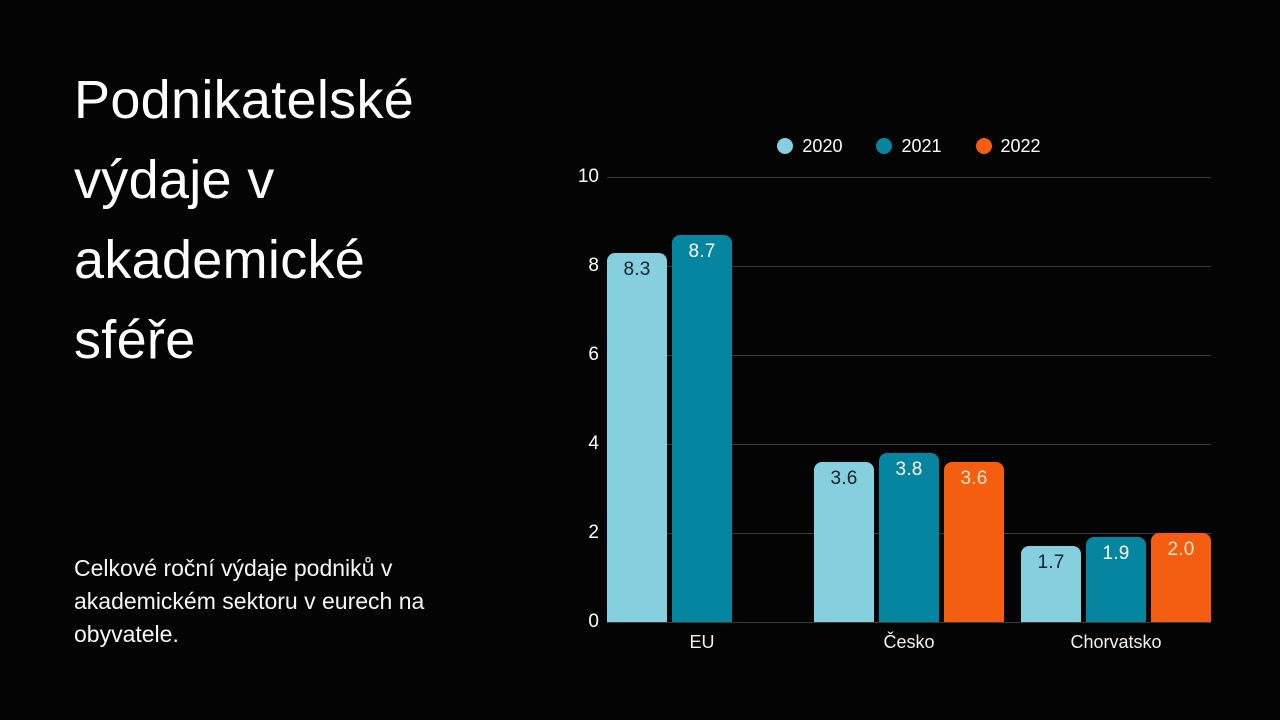 Image resolution: width=1280 pixels, height=720 pixels. What do you see at coordinates (637, 437) in the screenshot?
I see `bar-EU-2020: 8.3` at bounding box center [637, 437].